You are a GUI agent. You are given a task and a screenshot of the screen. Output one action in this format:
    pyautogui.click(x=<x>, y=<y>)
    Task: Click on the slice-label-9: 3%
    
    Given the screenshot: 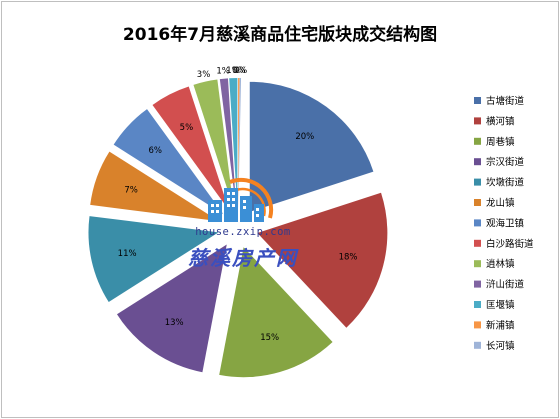 What is the action you would take?
    pyautogui.click(x=204, y=75)
    